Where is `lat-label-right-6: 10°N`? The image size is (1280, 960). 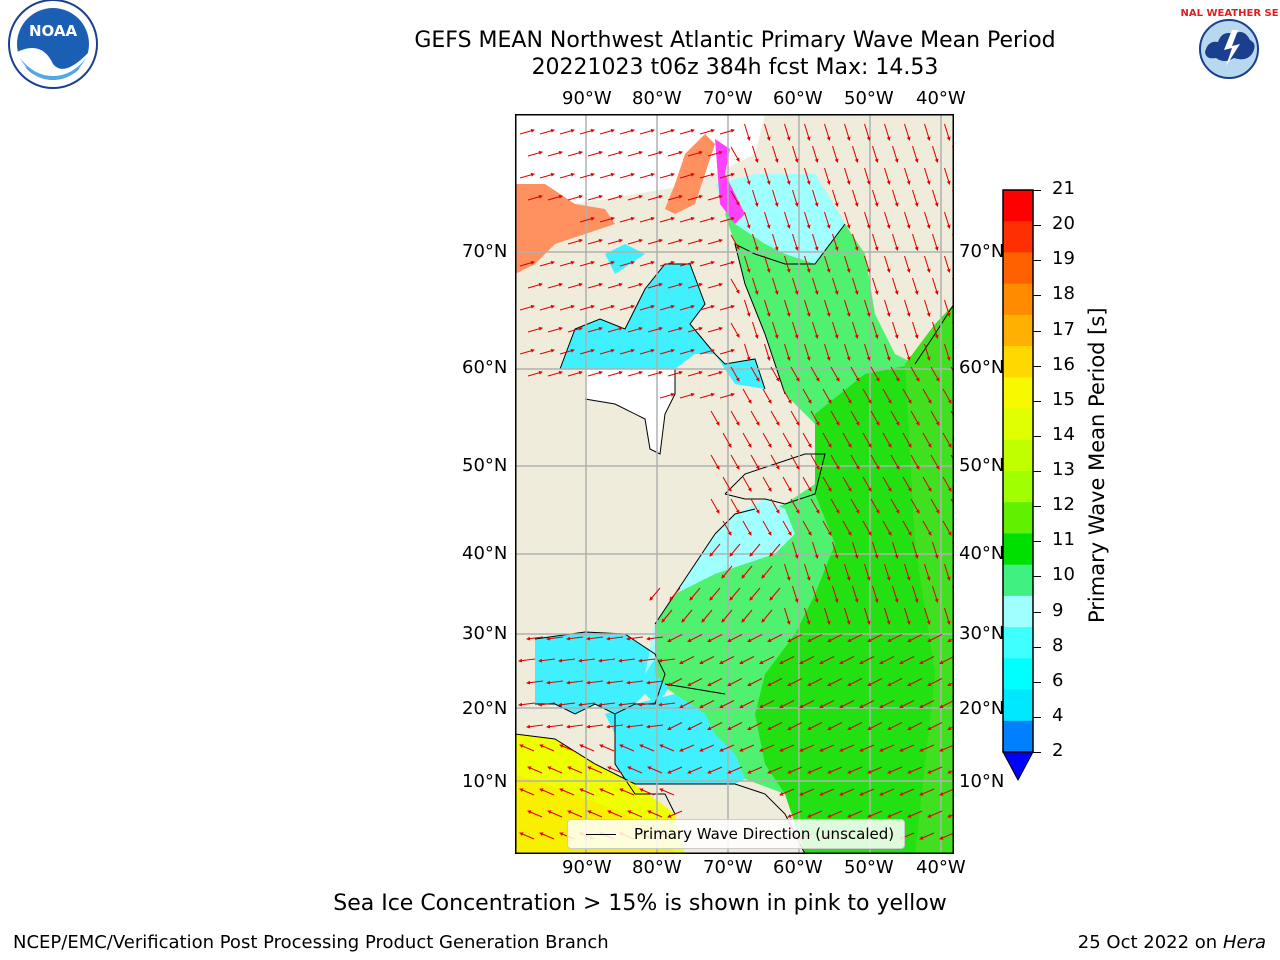
lat-label-right-6: 10°N is located at coordinates (982, 781).